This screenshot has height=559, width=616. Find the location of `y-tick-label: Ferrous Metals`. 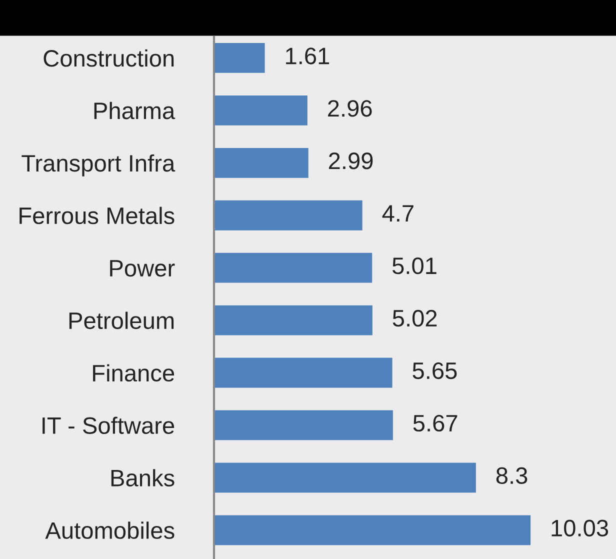

y-tick-label: Ferrous Metals is located at coordinates (97, 215).